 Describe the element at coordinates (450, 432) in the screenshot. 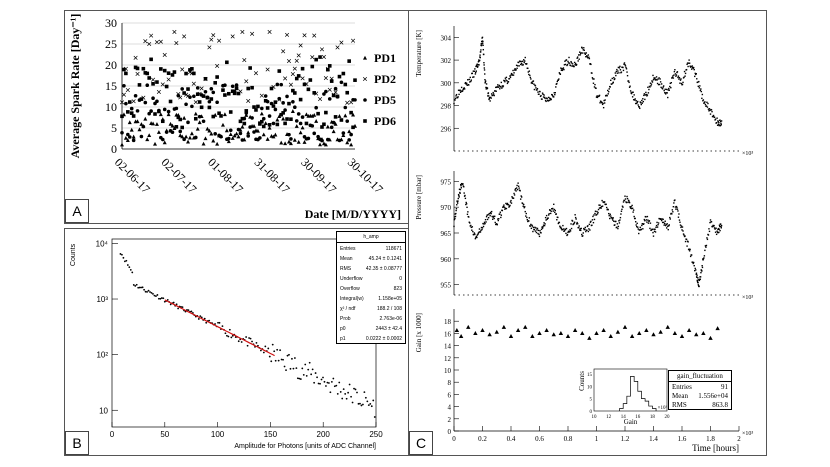

I see `gain-y-tick-label: 0` at that location.